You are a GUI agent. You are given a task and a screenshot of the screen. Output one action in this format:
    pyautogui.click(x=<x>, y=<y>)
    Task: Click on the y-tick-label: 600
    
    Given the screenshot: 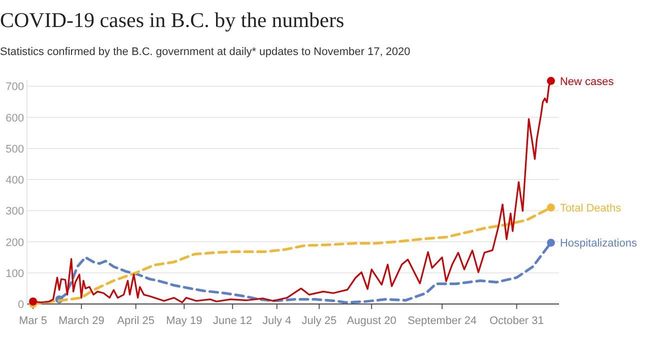 What is the action you would take?
    pyautogui.click(x=15, y=118)
    